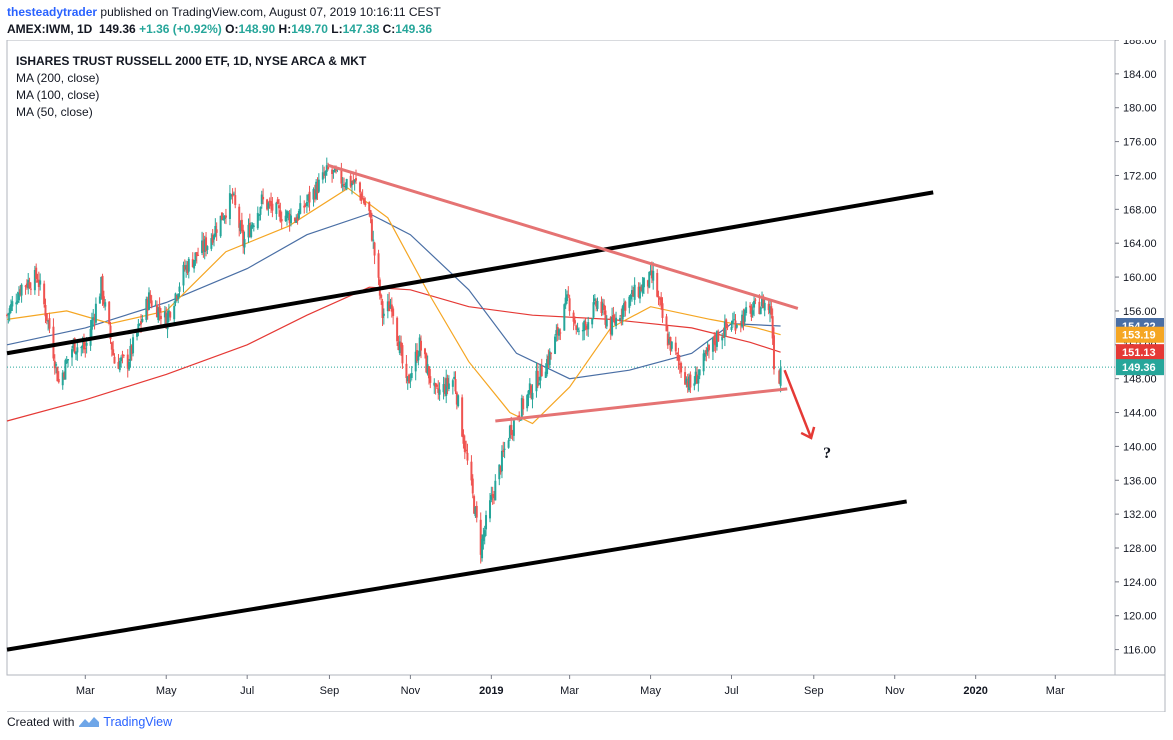 This screenshot has width=1173, height=740. Describe the element at coordinates (41, 722) in the screenshot. I see `created-with-text: Created with` at that location.